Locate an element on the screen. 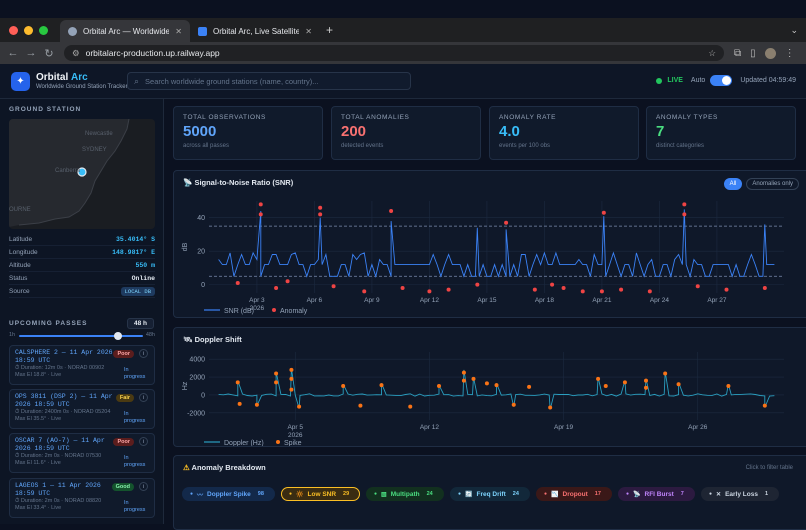 The image size is (806, 530). pass-elevation: Max El 11.6° · Live is located at coordinates (38, 463).